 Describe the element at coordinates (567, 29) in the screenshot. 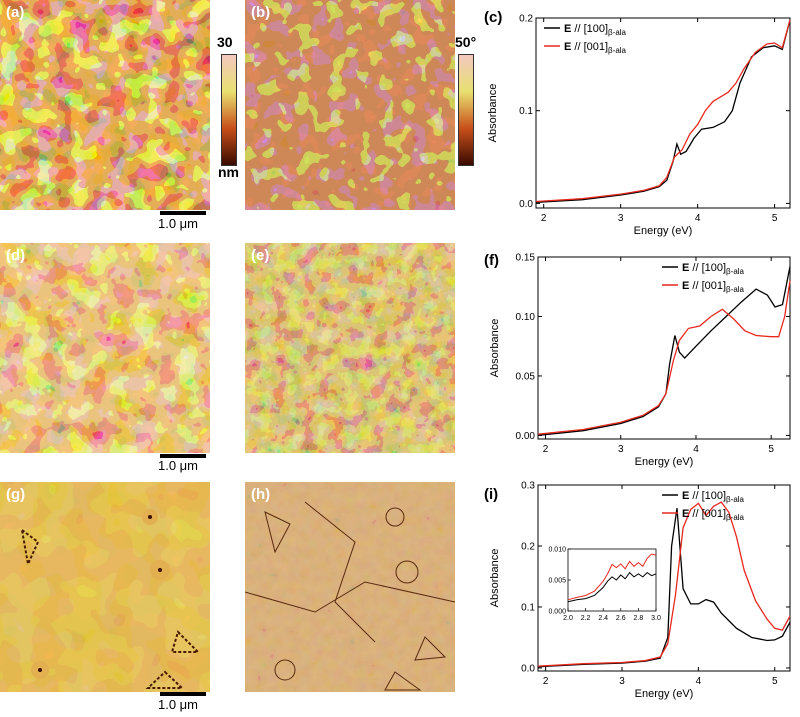

I see `legend-e-c-0: E` at that location.